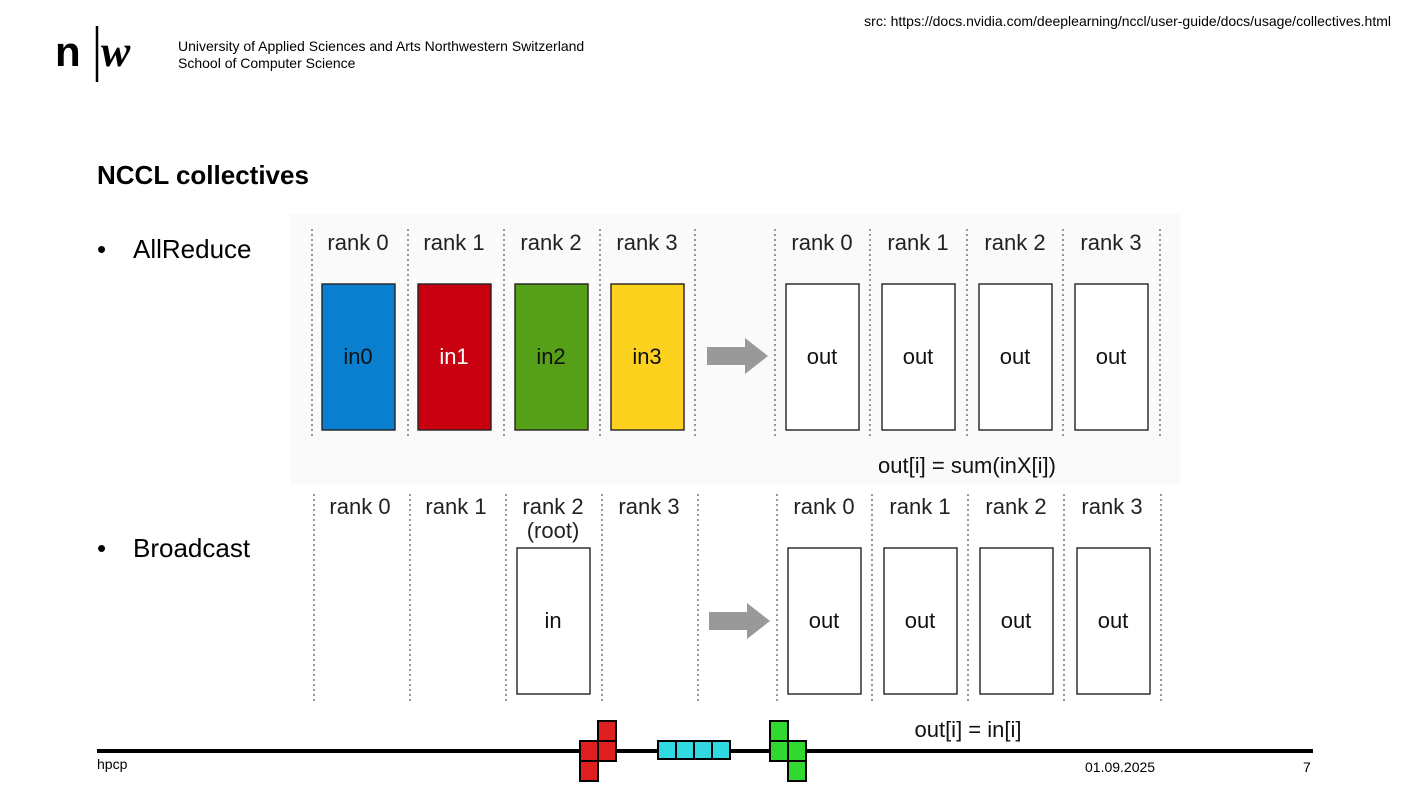  I want to click on allreduce-out-rank-label: rank 1, so click(917, 242).